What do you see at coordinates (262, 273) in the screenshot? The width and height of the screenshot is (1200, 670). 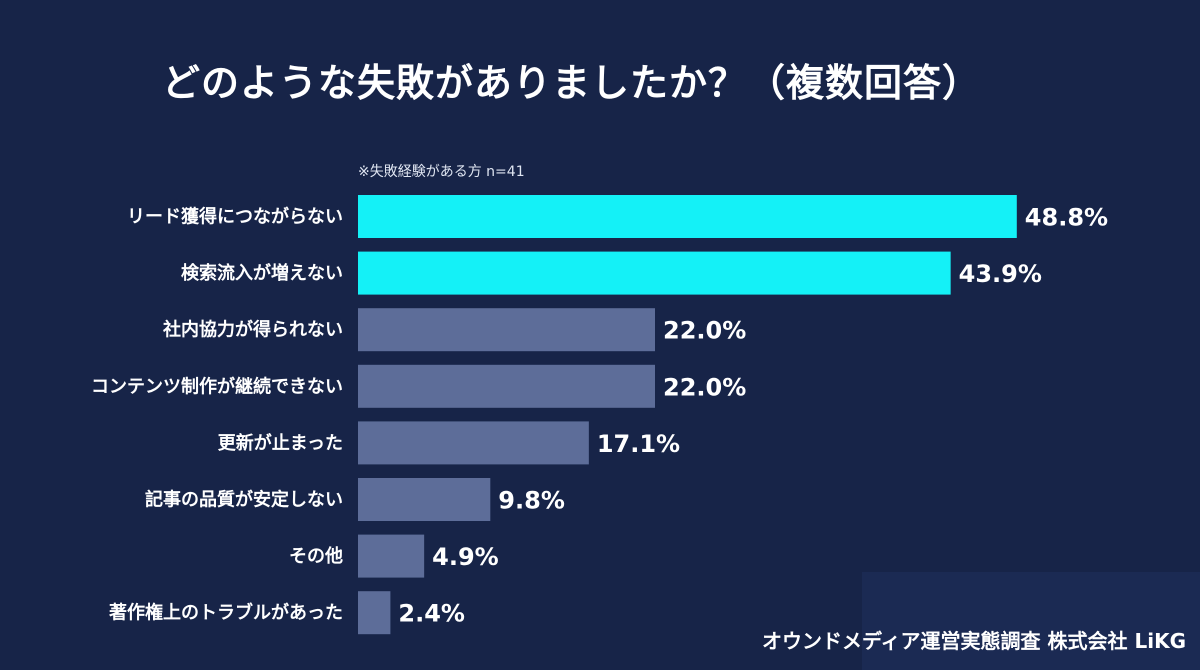 I see `category-label-2: 検索流入が増えない` at bounding box center [262, 273].